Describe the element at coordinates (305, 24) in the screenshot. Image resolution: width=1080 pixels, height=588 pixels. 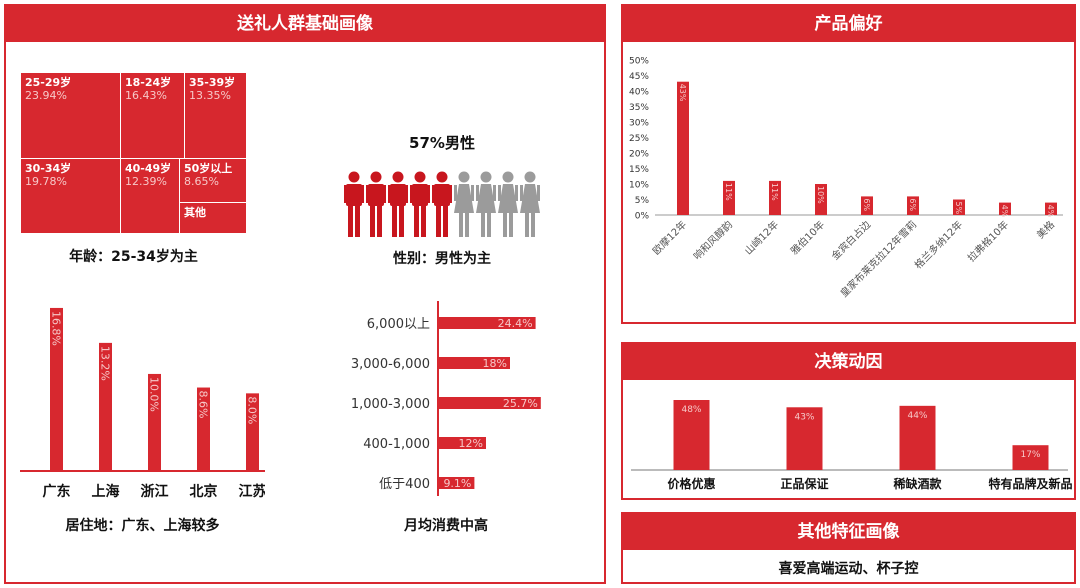
I see `profile-panel-title: 送礼人群基础画像` at that location.